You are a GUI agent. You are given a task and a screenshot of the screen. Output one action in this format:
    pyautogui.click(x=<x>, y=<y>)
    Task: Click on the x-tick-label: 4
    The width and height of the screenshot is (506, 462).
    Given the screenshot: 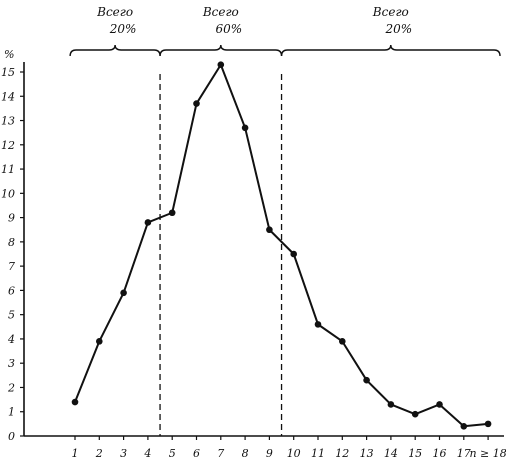 What is the action you would take?
    pyautogui.click(x=147, y=453)
    